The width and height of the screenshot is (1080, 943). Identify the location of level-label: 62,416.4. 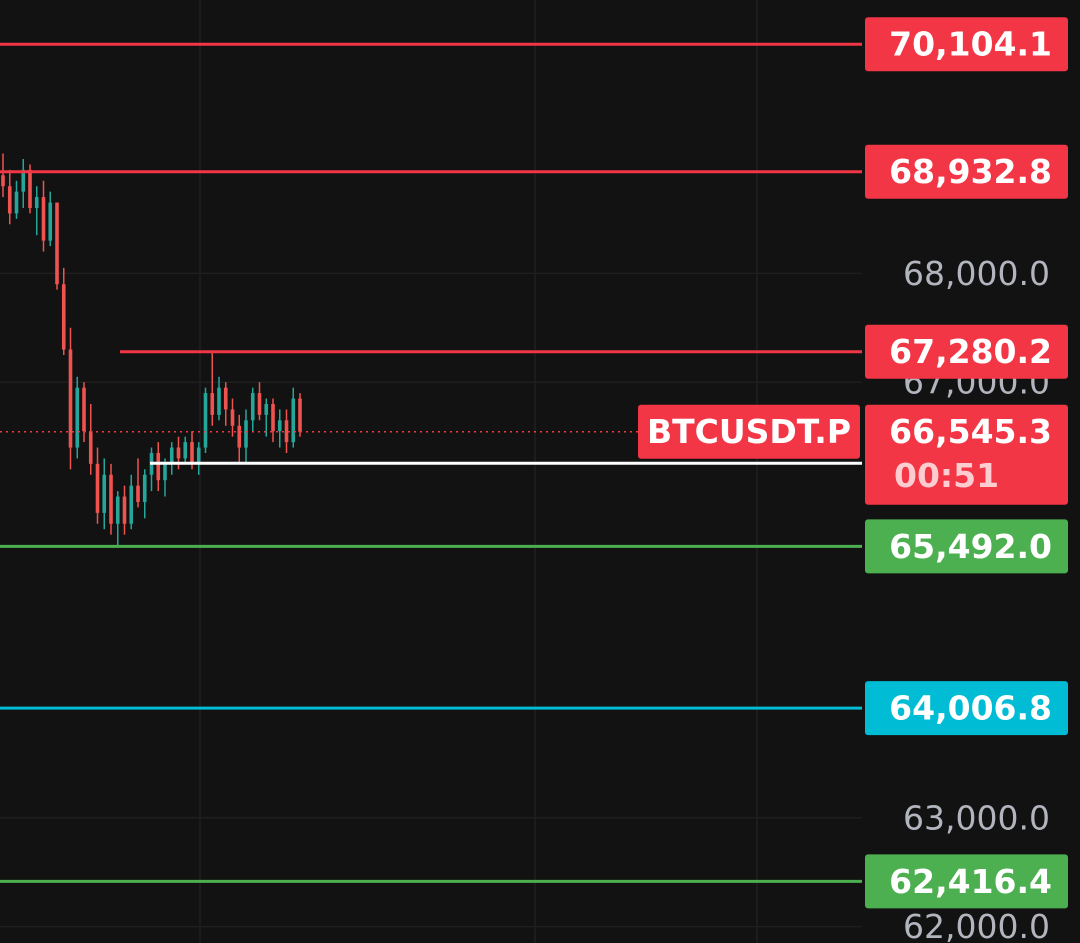
(970, 881).